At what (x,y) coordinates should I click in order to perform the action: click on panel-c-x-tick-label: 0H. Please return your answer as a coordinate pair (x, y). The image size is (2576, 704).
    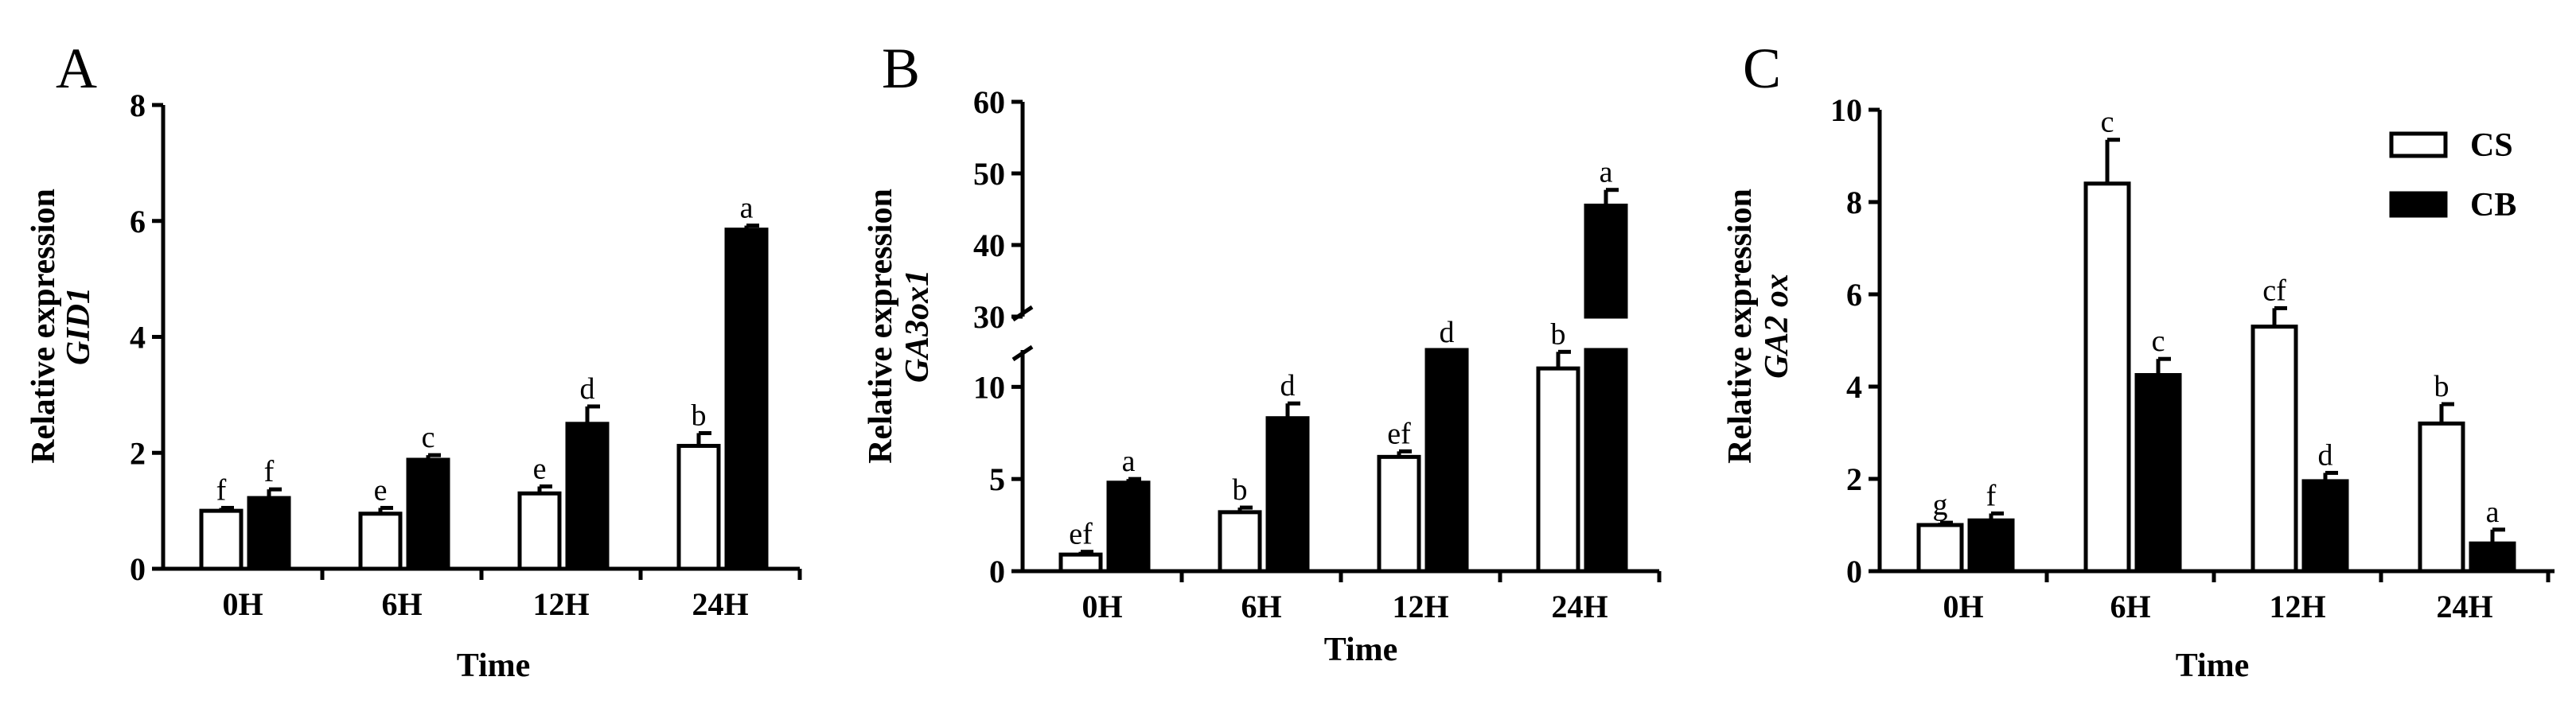
    Looking at the image, I should click on (1963, 606).